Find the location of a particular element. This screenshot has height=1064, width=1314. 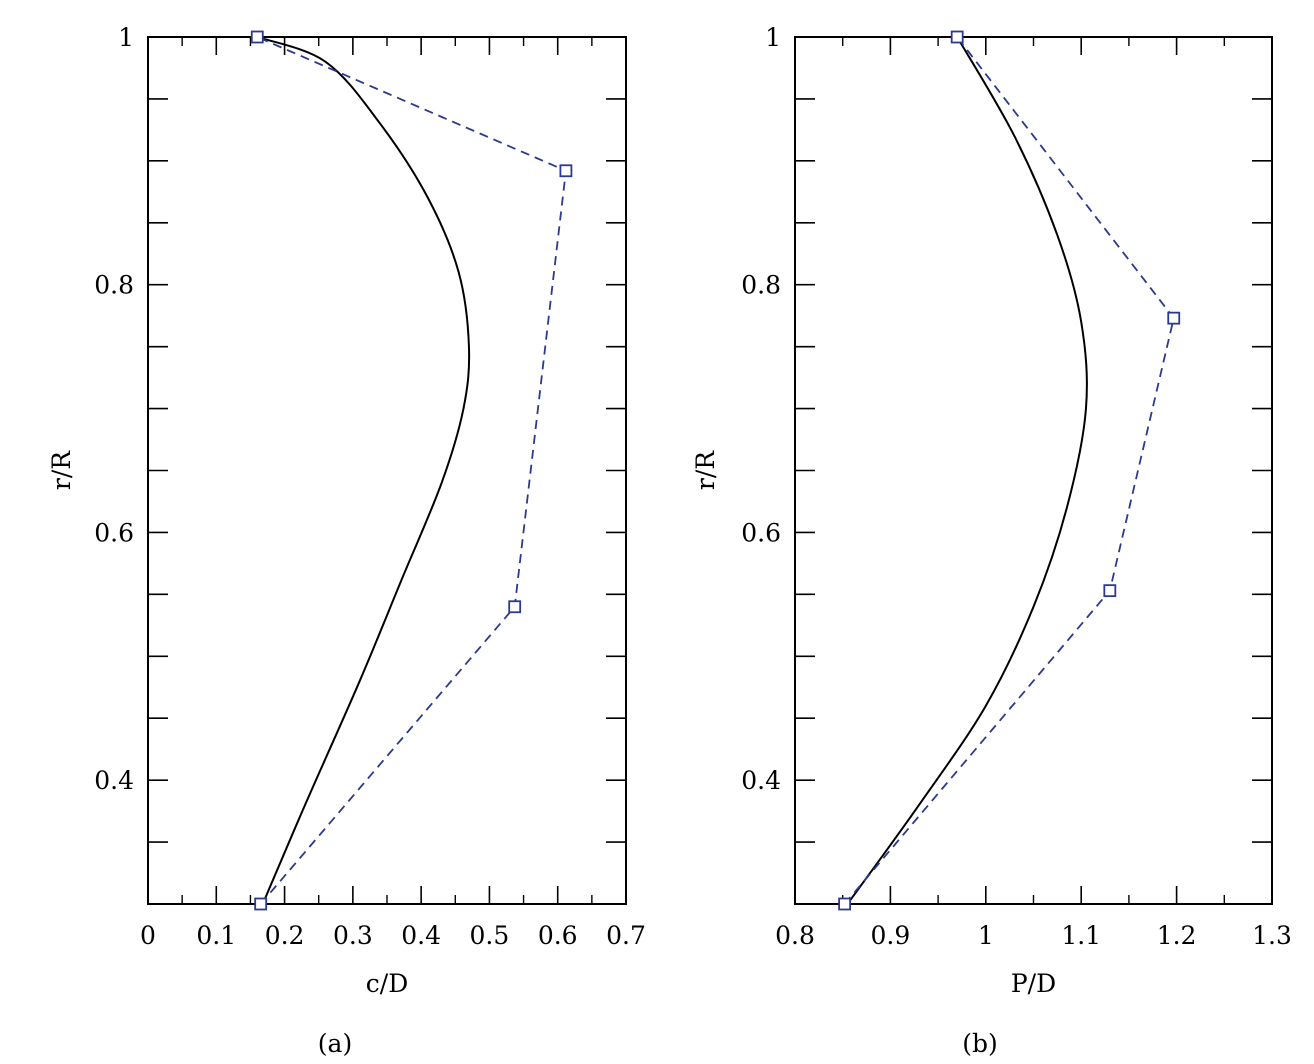

y-tick-label-a: 0.4 is located at coordinates (114, 780).